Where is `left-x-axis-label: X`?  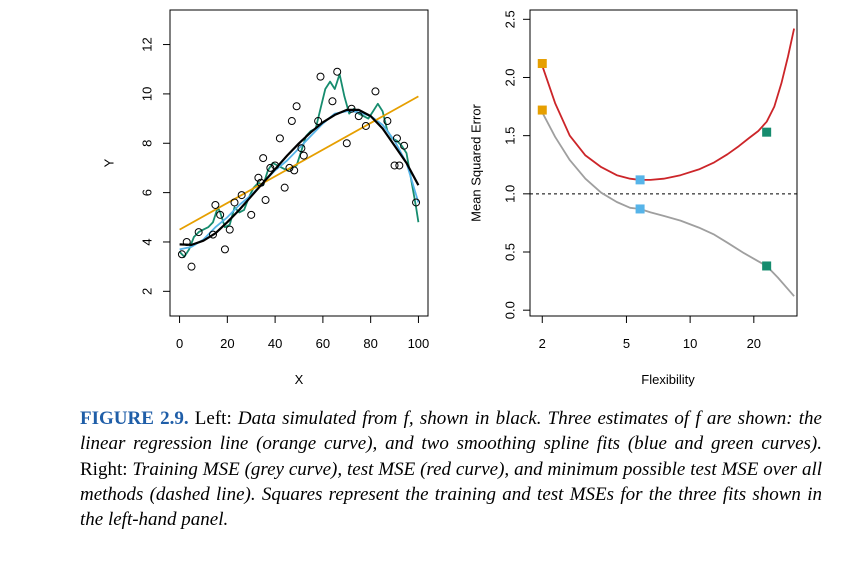 left-x-axis-label: X is located at coordinates (299, 379).